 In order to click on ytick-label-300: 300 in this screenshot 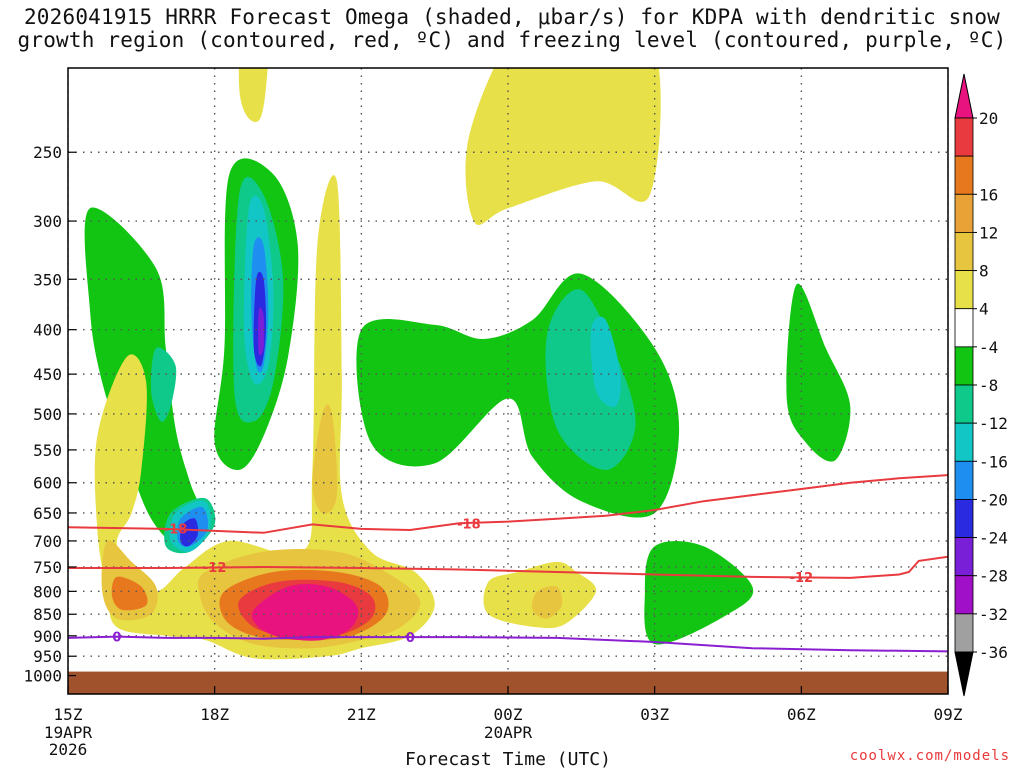, I will do `click(47, 221)`.